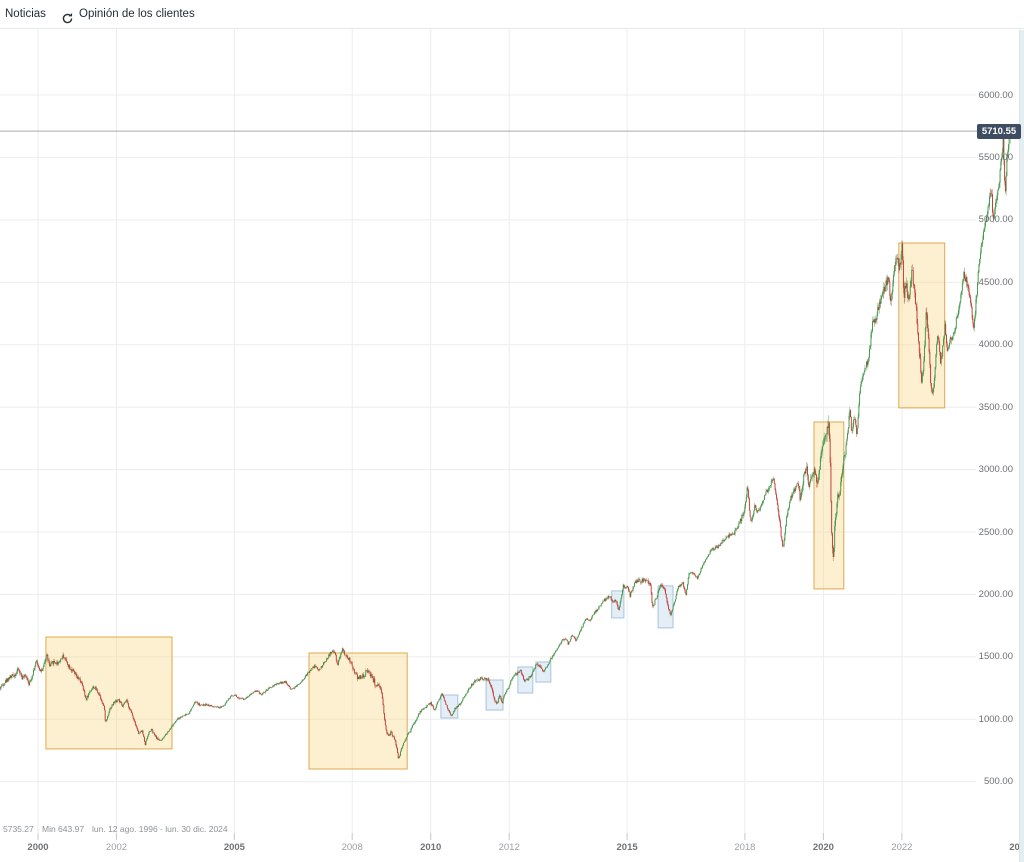 The height and width of the screenshot is (862, 1024). What do you see at coordinates (63, 829) in the screenshot?
I see `min-value-label: Min 643.97` at bounding box center [63, 829].